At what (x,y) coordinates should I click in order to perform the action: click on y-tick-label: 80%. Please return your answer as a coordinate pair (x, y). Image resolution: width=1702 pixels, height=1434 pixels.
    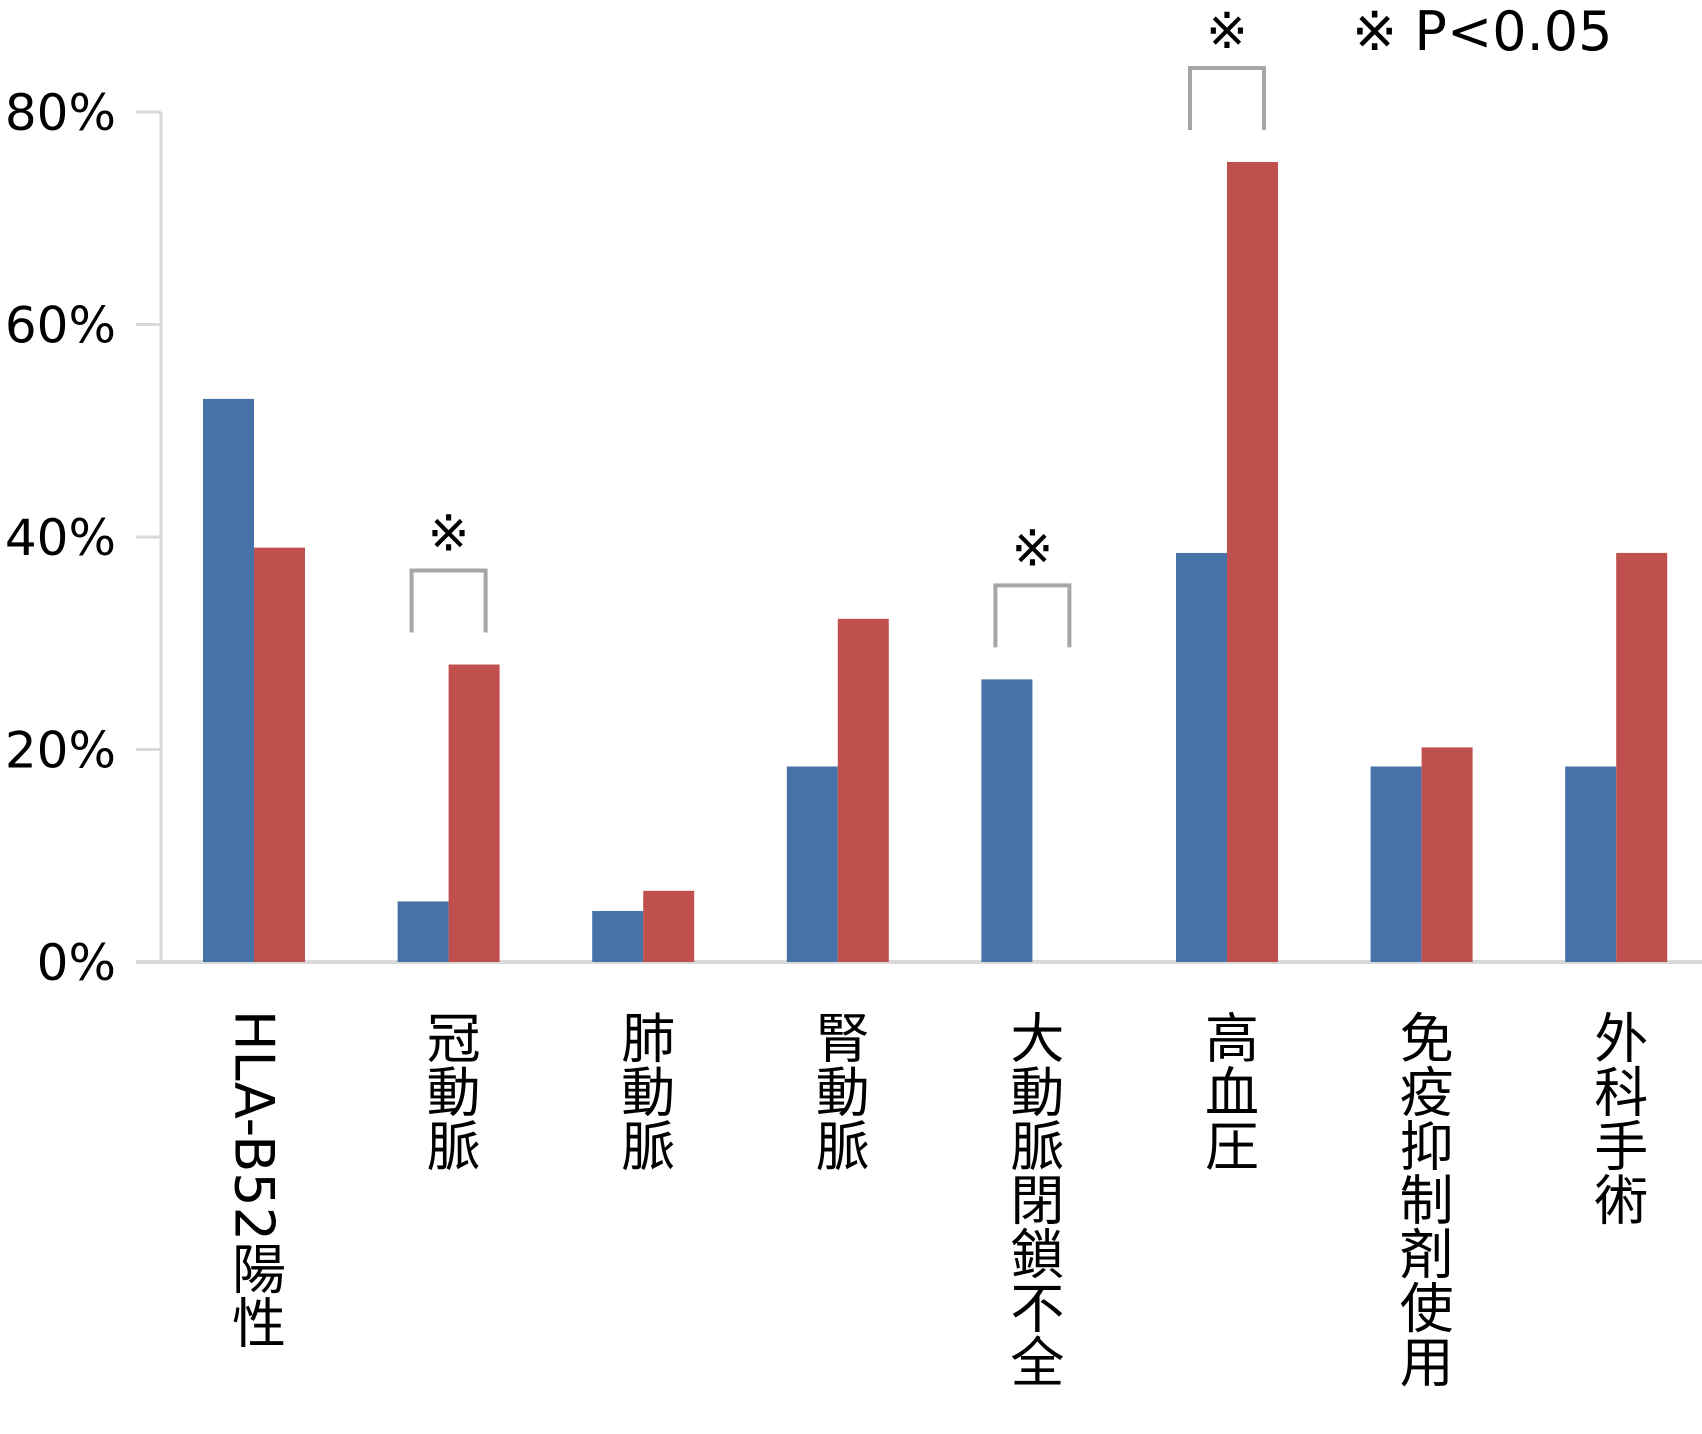
    Looking at the image, I should click on (60, 113).